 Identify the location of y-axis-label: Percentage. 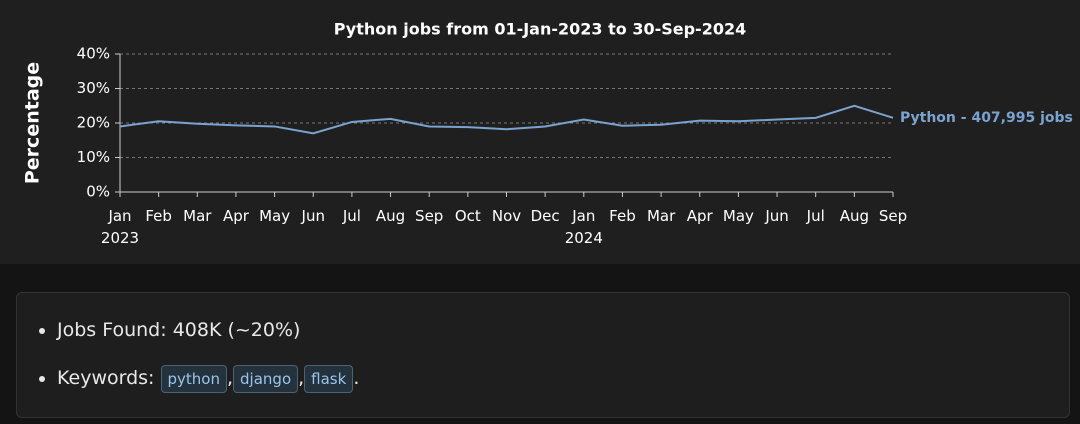
(33, 123).